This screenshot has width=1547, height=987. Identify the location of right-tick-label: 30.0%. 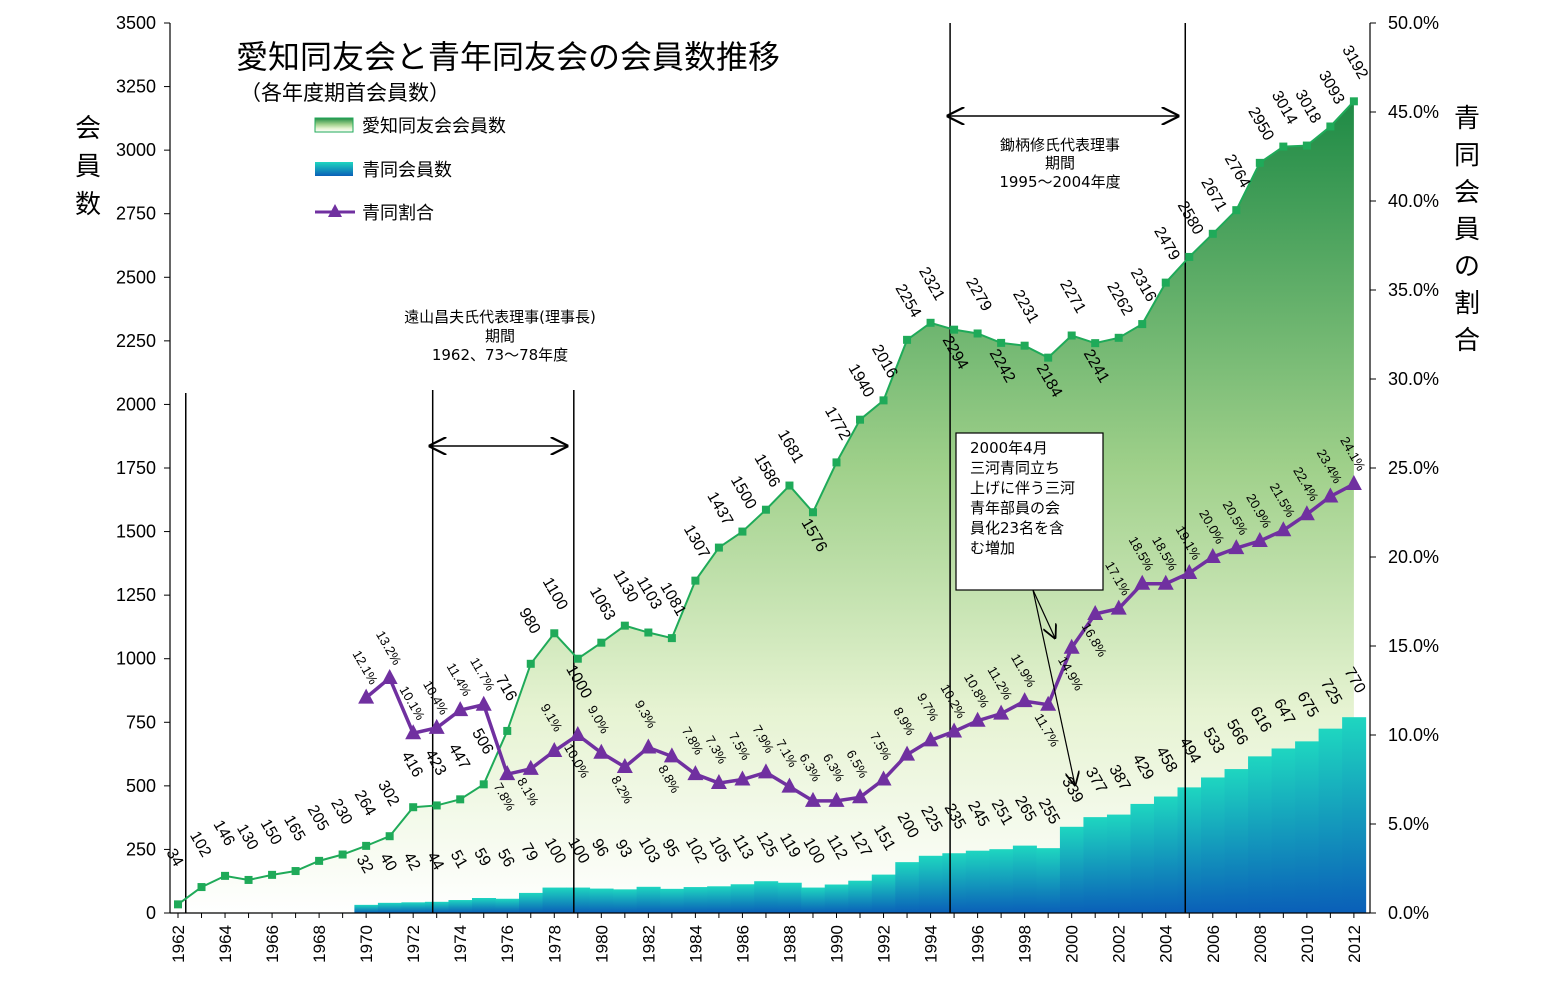
(1413, 379).